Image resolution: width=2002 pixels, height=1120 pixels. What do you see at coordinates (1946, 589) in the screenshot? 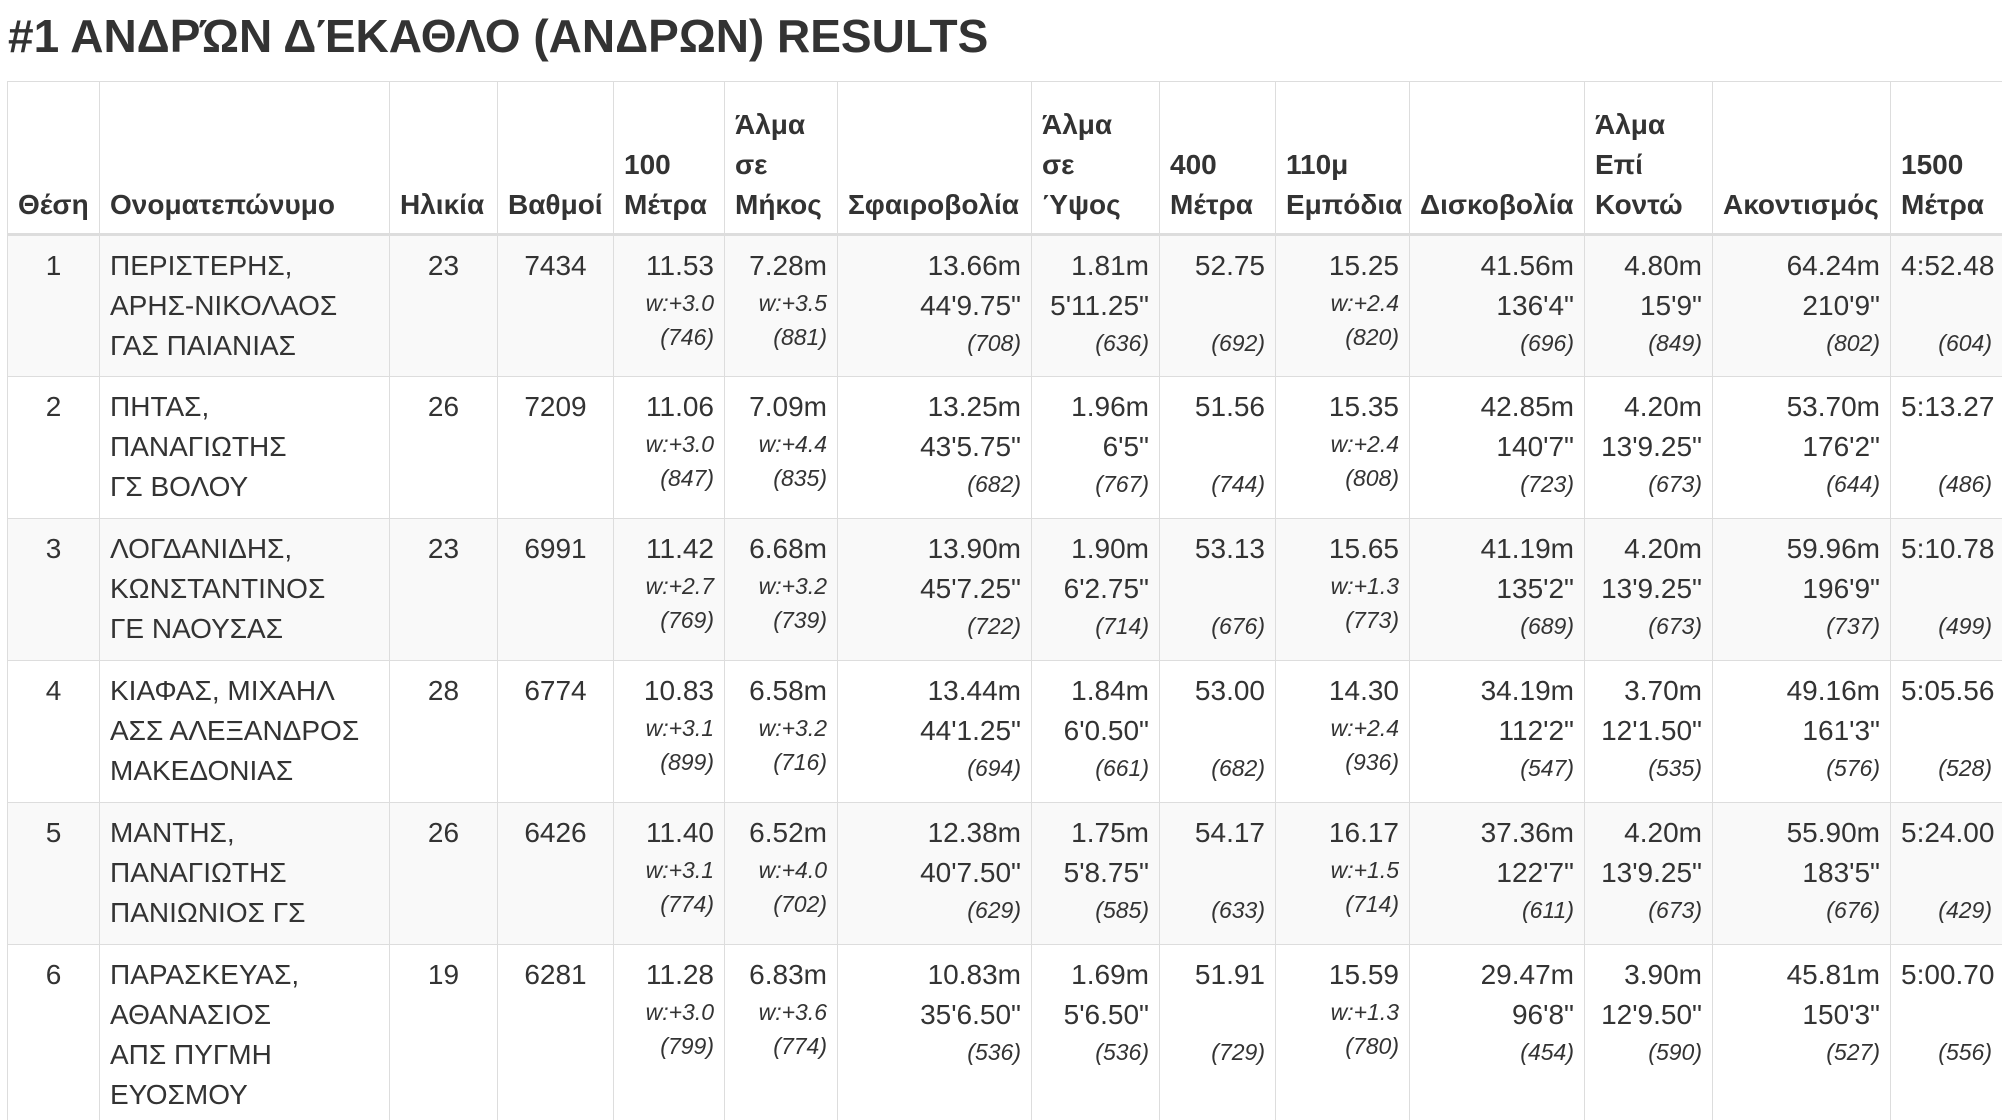
I see `event-1500m-cell: 5:10.78 (499)` at bounding box center [1946, 589].